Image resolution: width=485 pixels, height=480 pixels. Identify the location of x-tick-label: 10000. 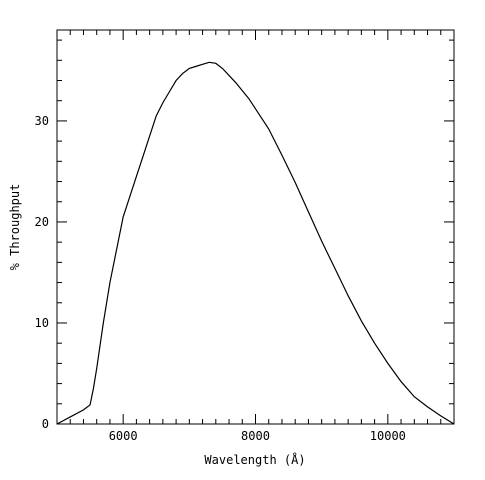
(388, 436).